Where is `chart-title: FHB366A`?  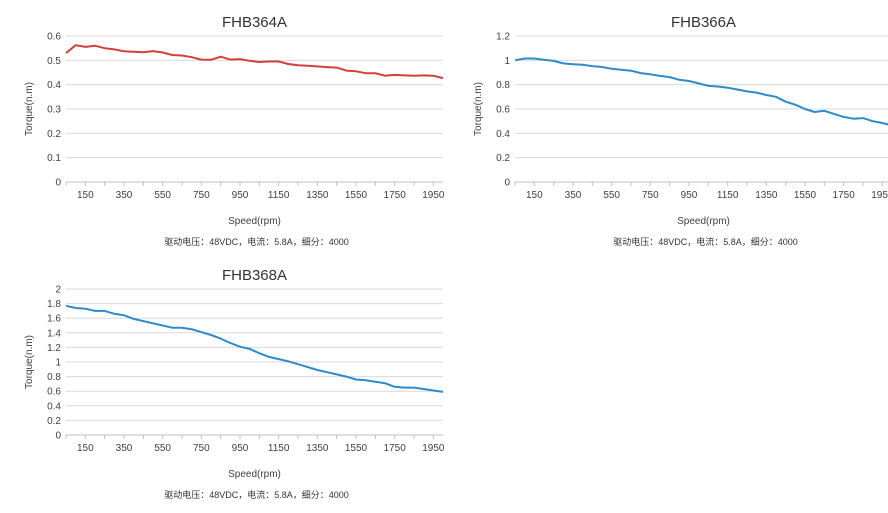 chart-title: FHB366A is located at coordinates (703, 22).